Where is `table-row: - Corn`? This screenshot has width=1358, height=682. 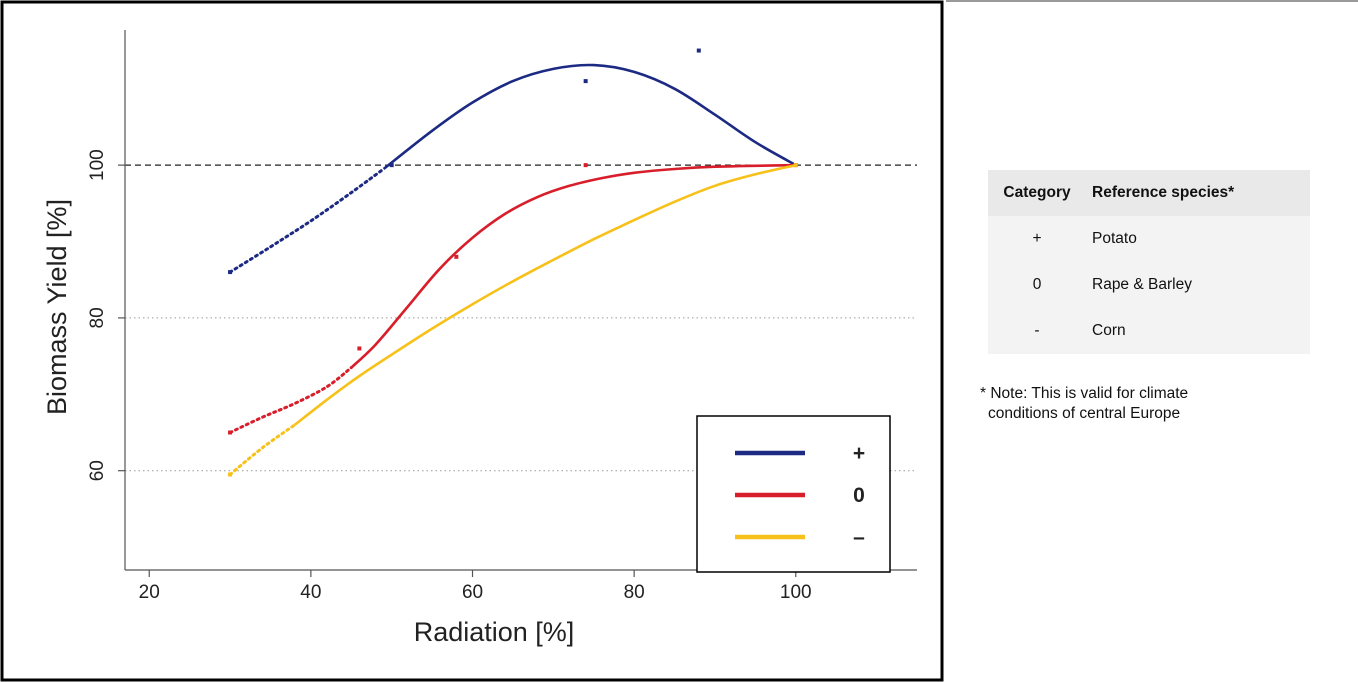
table-row: - Corn is located at coordinates (1149, 331).